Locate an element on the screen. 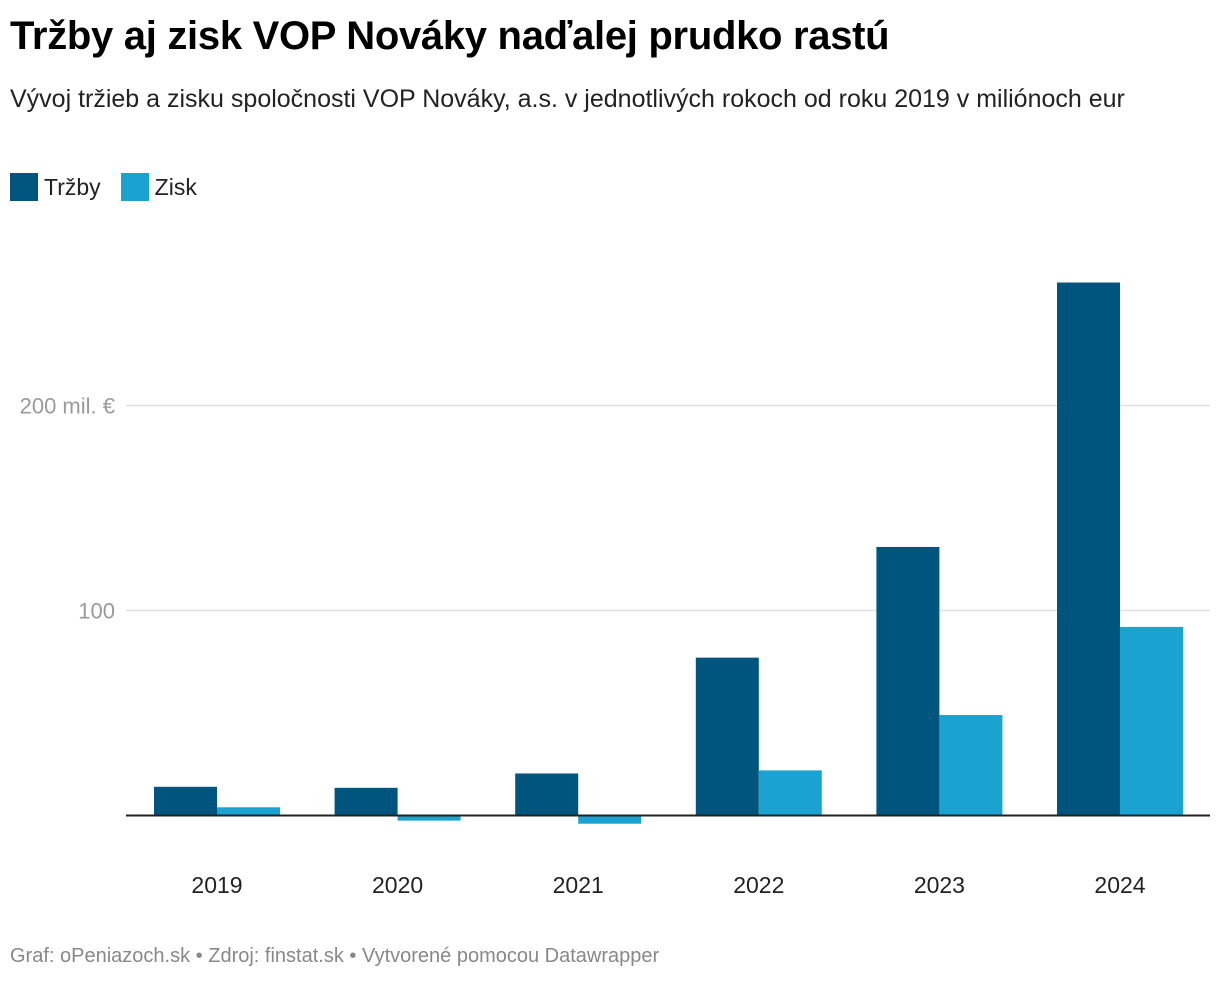 The width and height of the screenshot is (1220, 984). bar-trzby-2021 is located at coordinates (547, 794).